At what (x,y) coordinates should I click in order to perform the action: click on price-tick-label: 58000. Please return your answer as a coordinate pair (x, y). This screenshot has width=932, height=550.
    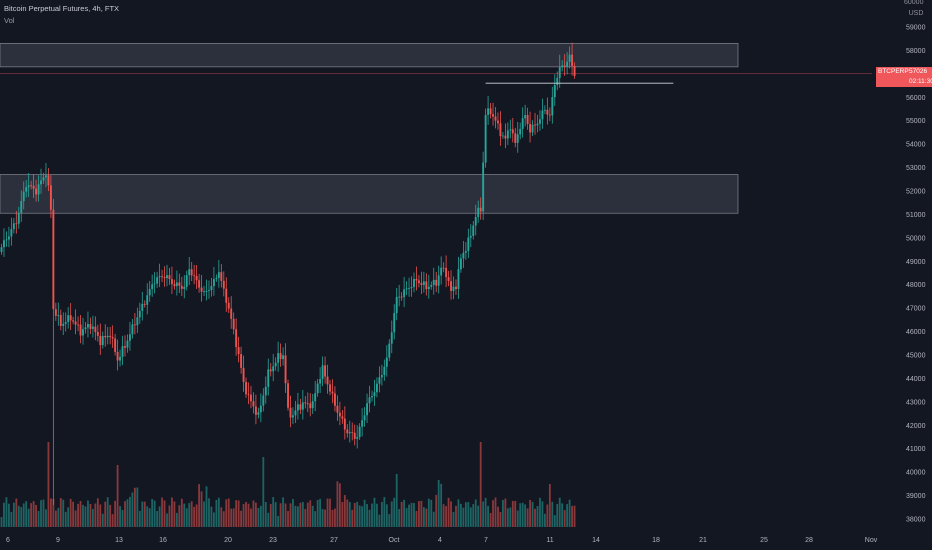
    Looking at the image, I should click on (916, 51).